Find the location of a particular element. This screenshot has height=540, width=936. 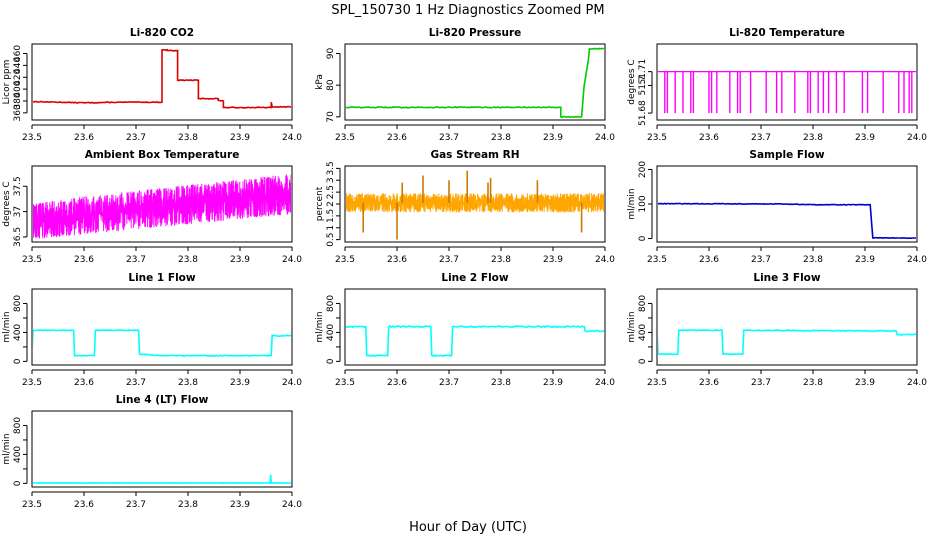

y-tick-label: 1.5 is located at coordinates (331, 216).